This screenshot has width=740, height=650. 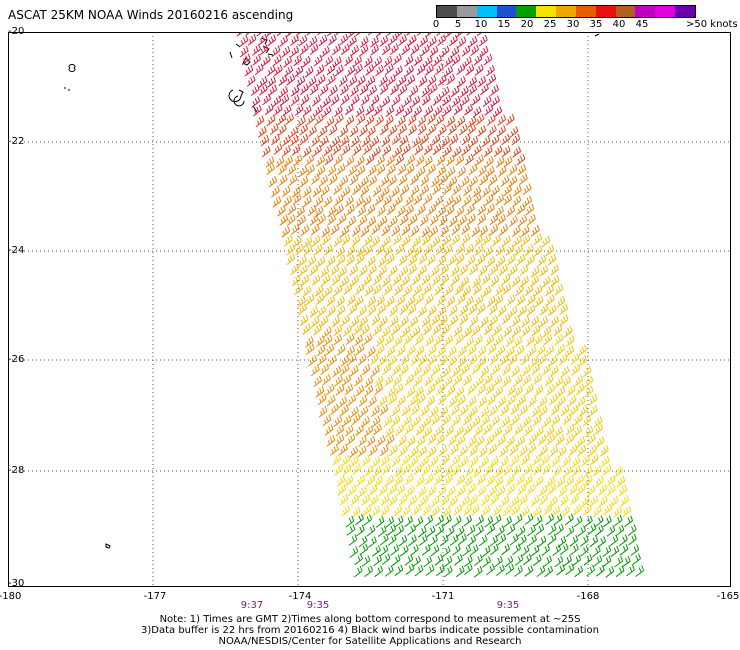 What do you see at coordinates (486, 11) in the screenshot?
I see `legend-swatch` at bounding box center [486, 11].